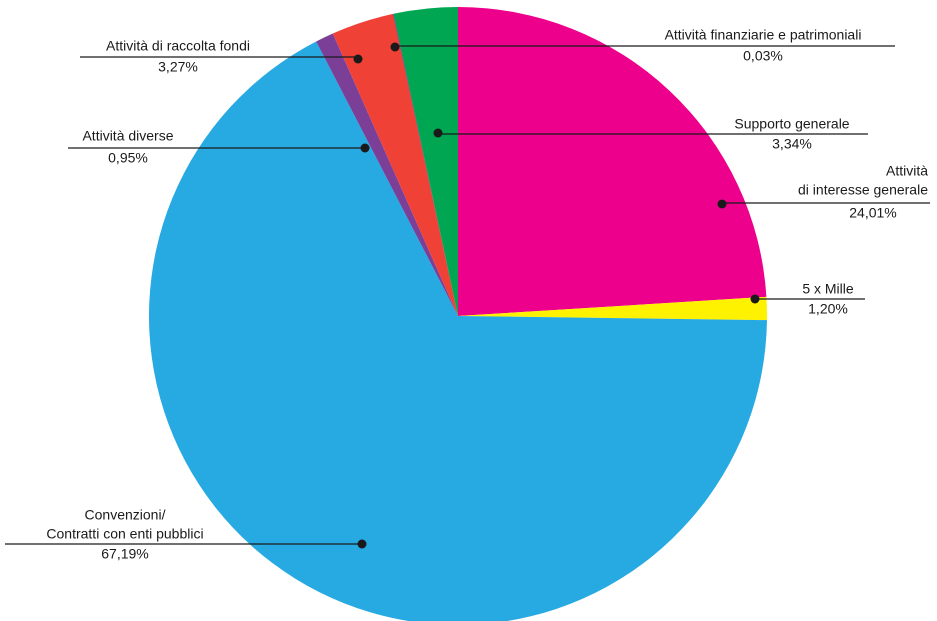  Describe the element at coordinates (907, 171) in the screenshot. I see `slice-label: Attività` at that location.